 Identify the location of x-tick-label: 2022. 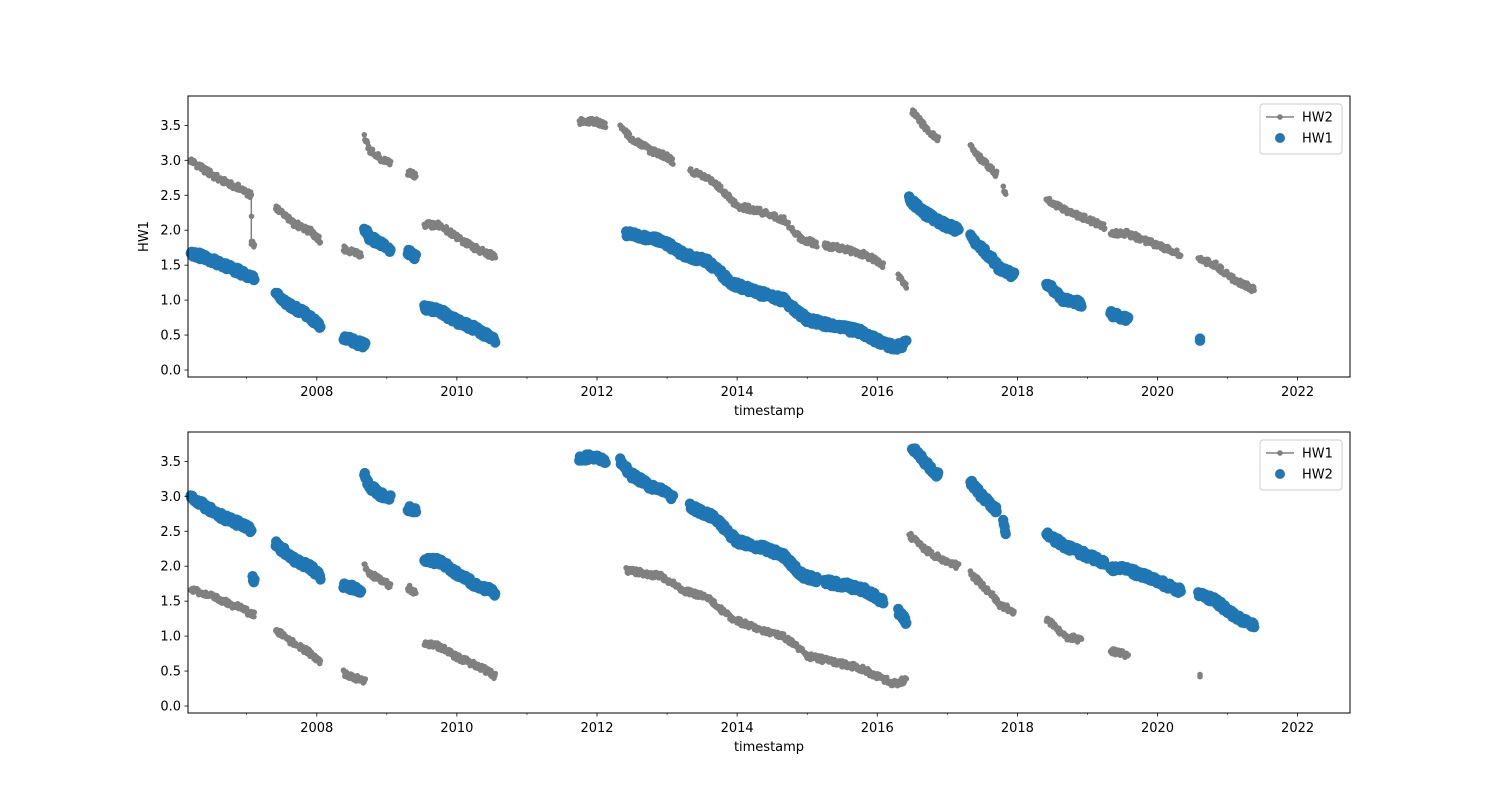
(1297, 392).